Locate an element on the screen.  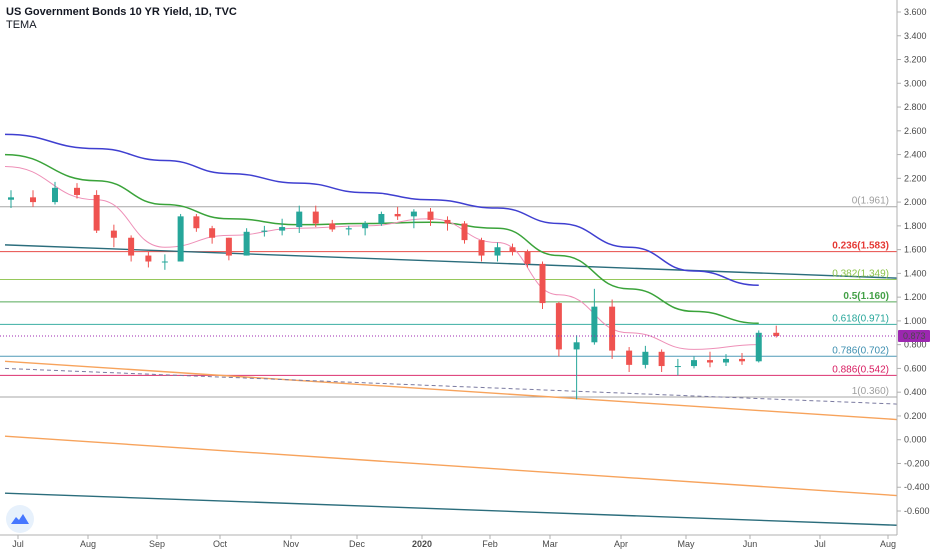
price-tick-label: 0.000 is located at coordinates (915, 440).